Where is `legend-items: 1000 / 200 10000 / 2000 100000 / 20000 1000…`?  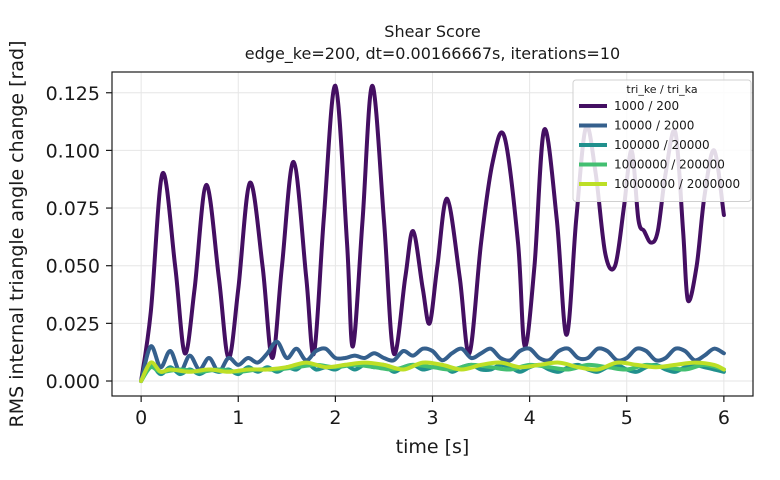
legend-items: 1000 / 200 10000 / 2000 100000 / 20000 1000… is located at coordinates (659, 145).